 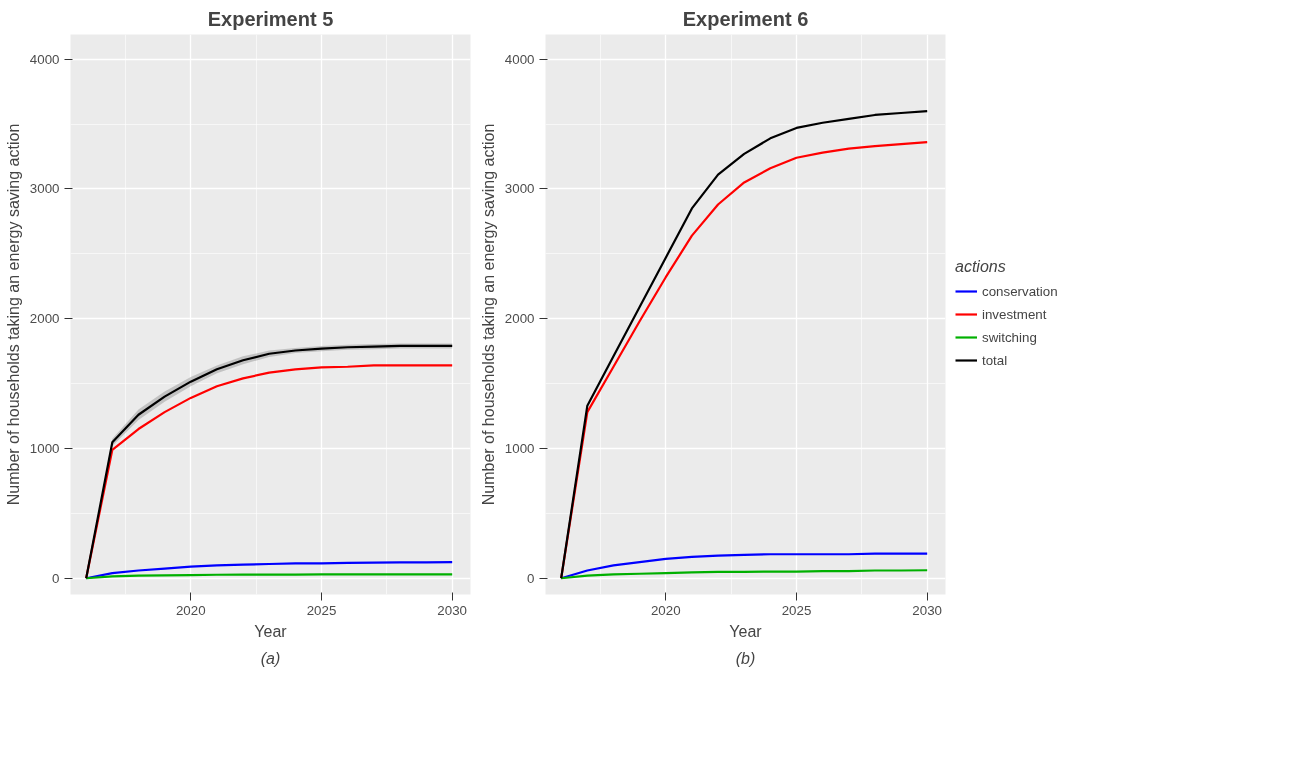 What do you see at coordinates (270, 18) in the screenshot?
I see `chart-title: Experiment 5` at bounding box center [270, 18].